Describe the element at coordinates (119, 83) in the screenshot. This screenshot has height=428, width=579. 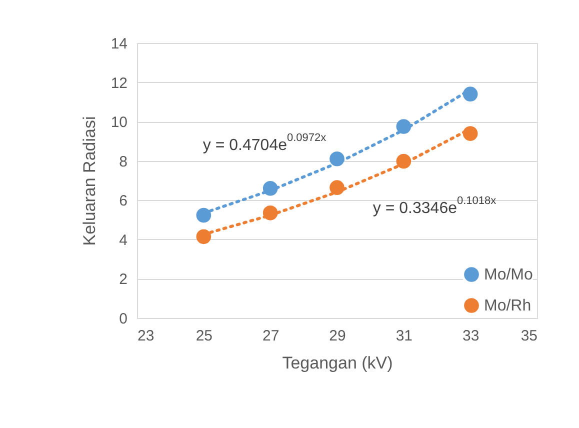
I see `y-tick-label: 12` at that location.